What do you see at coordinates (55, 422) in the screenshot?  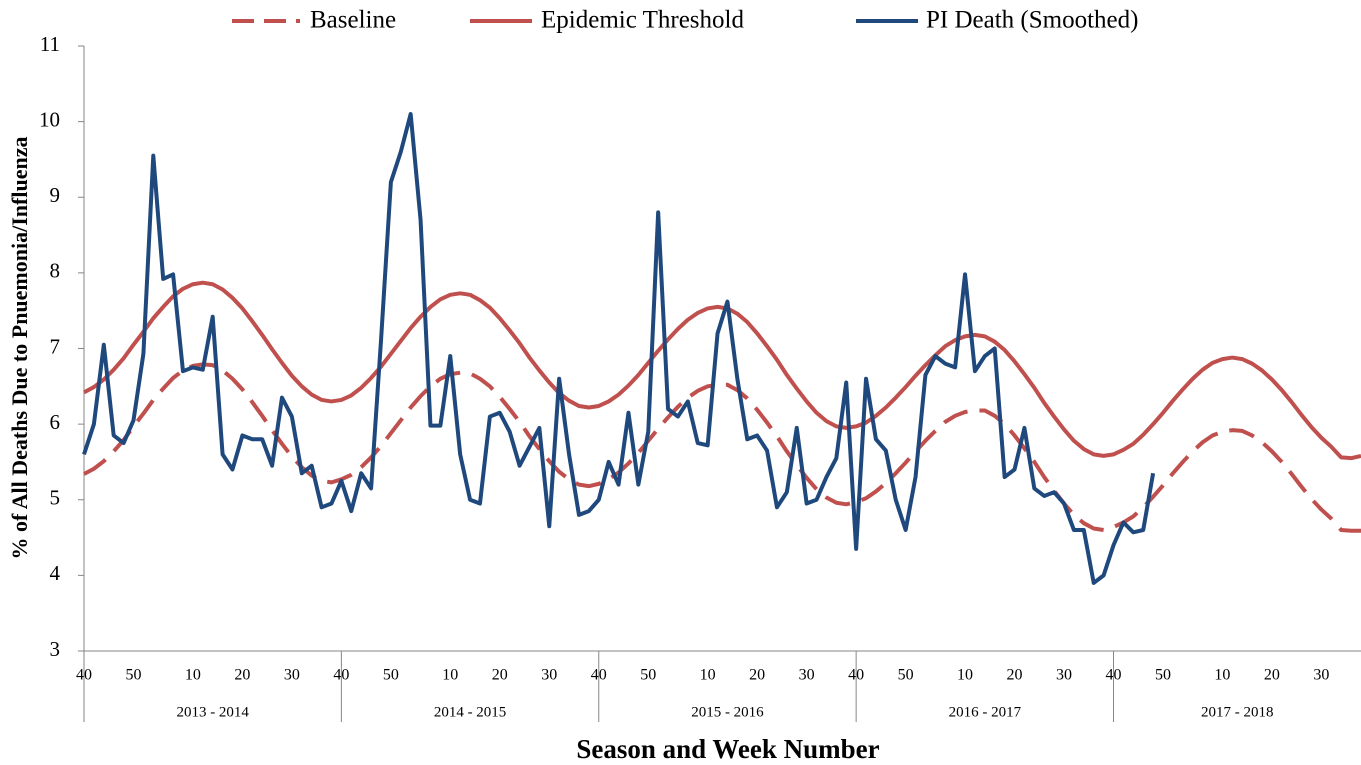 I see `y-tick-label: 6` at bounding box center [55, 422].